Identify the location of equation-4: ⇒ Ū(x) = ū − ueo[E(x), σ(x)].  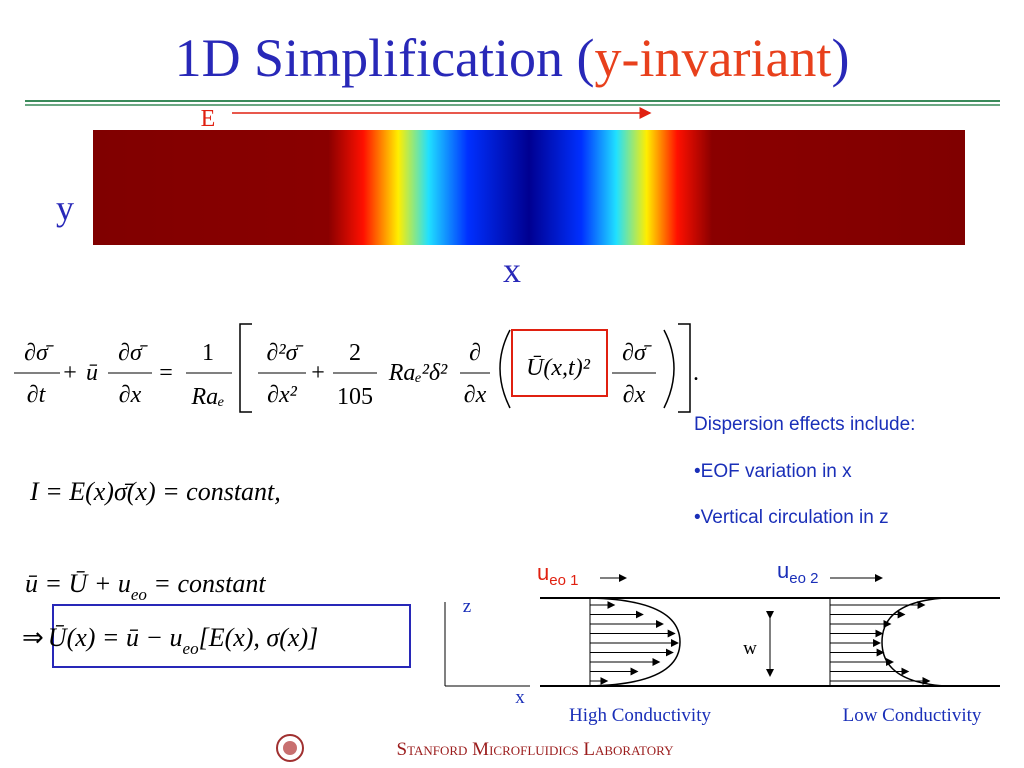
(170, 640).